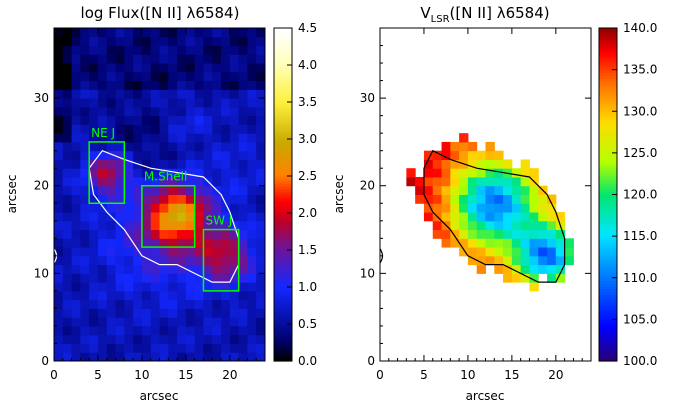 Image resolution: width=679 pixels, height=403 pixels. I want to click on flux-xlabel: arcsec, so click(159, 396).